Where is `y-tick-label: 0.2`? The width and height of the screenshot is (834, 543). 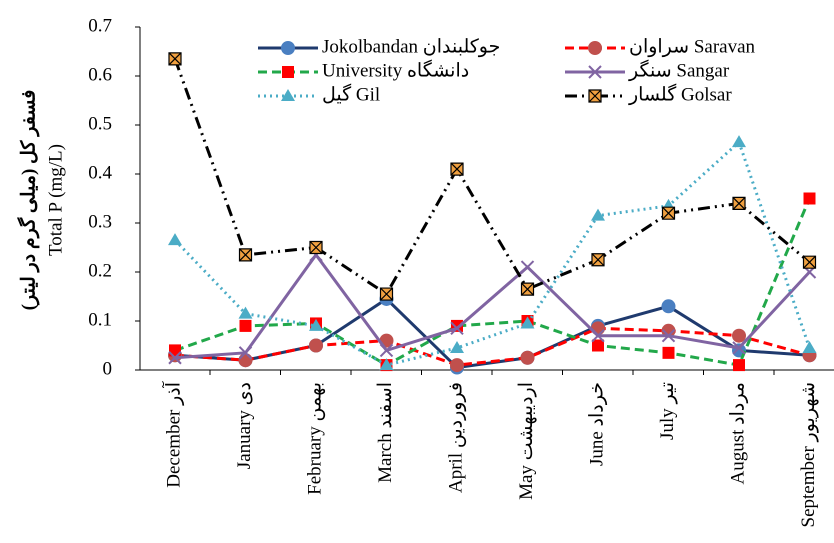
y-tick-label: 0.2 is located at coordinates (100, 270).